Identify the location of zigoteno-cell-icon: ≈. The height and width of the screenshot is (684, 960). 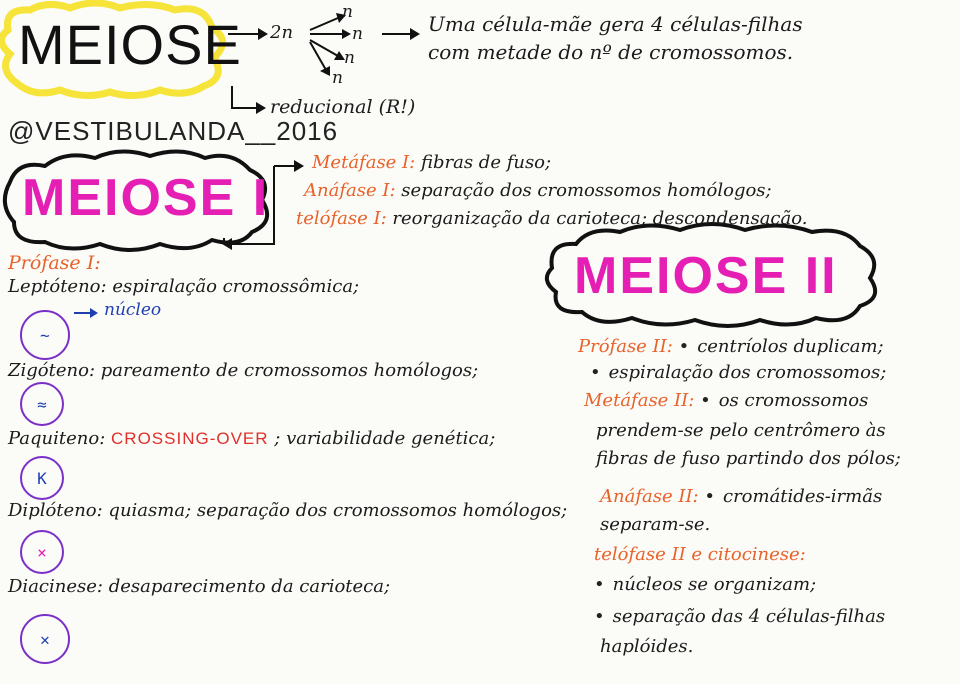
(42, 404).